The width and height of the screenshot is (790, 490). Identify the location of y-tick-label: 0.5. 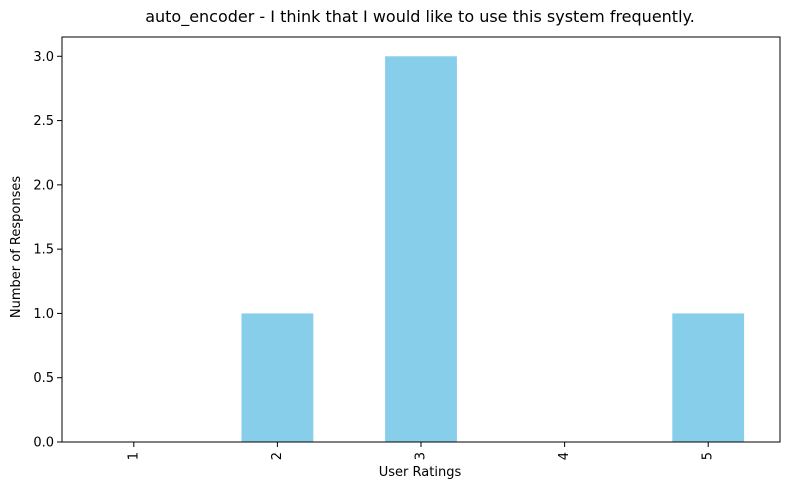
(43, 378).